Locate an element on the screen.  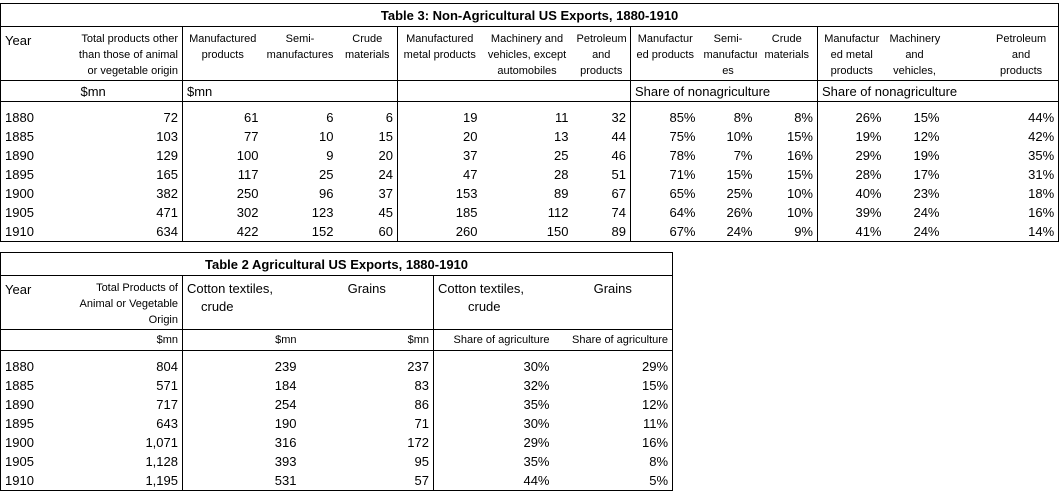
data-cell: 9% is located at coordinates (787, 232).